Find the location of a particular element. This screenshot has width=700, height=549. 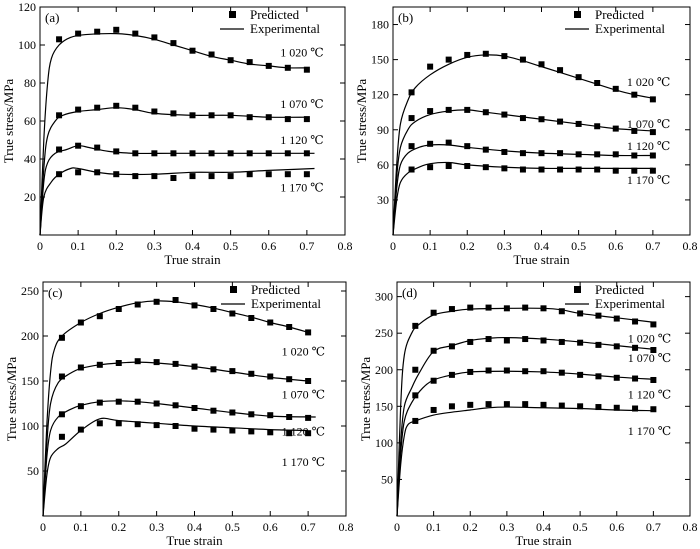

legend-predicted-label: Predicted is located at coordinates (275, 14).